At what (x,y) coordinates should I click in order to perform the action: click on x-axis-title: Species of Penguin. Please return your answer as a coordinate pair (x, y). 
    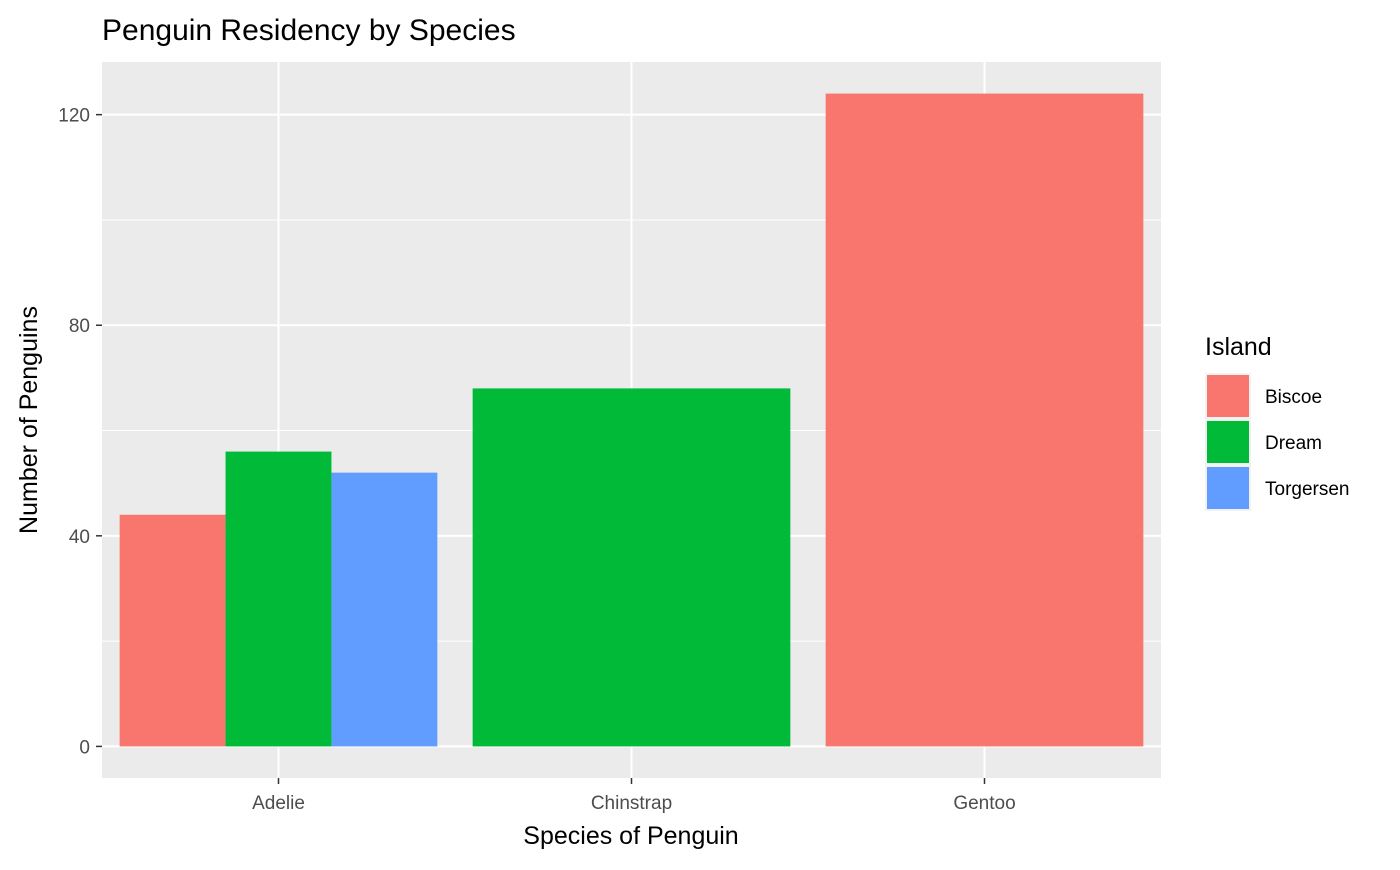
    Looking at the image, I should click on (630, 836).